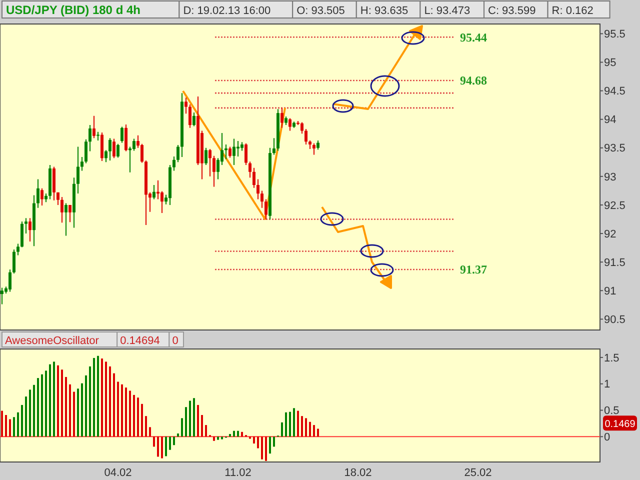  What do you see at coordinates (52, 341) in the screenshot?
I see `chart-title: AwesomeOscillator` at bounding box center [52, 341].